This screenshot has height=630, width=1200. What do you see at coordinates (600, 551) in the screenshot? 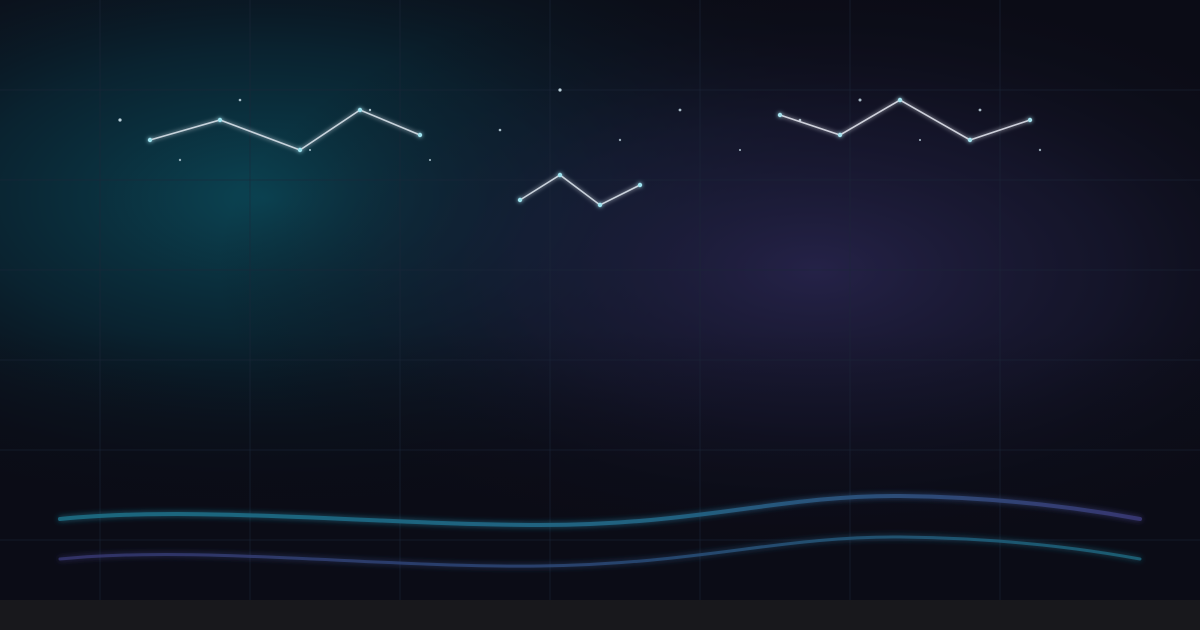
I see `wave-lower` at bounding box center [600, 551].